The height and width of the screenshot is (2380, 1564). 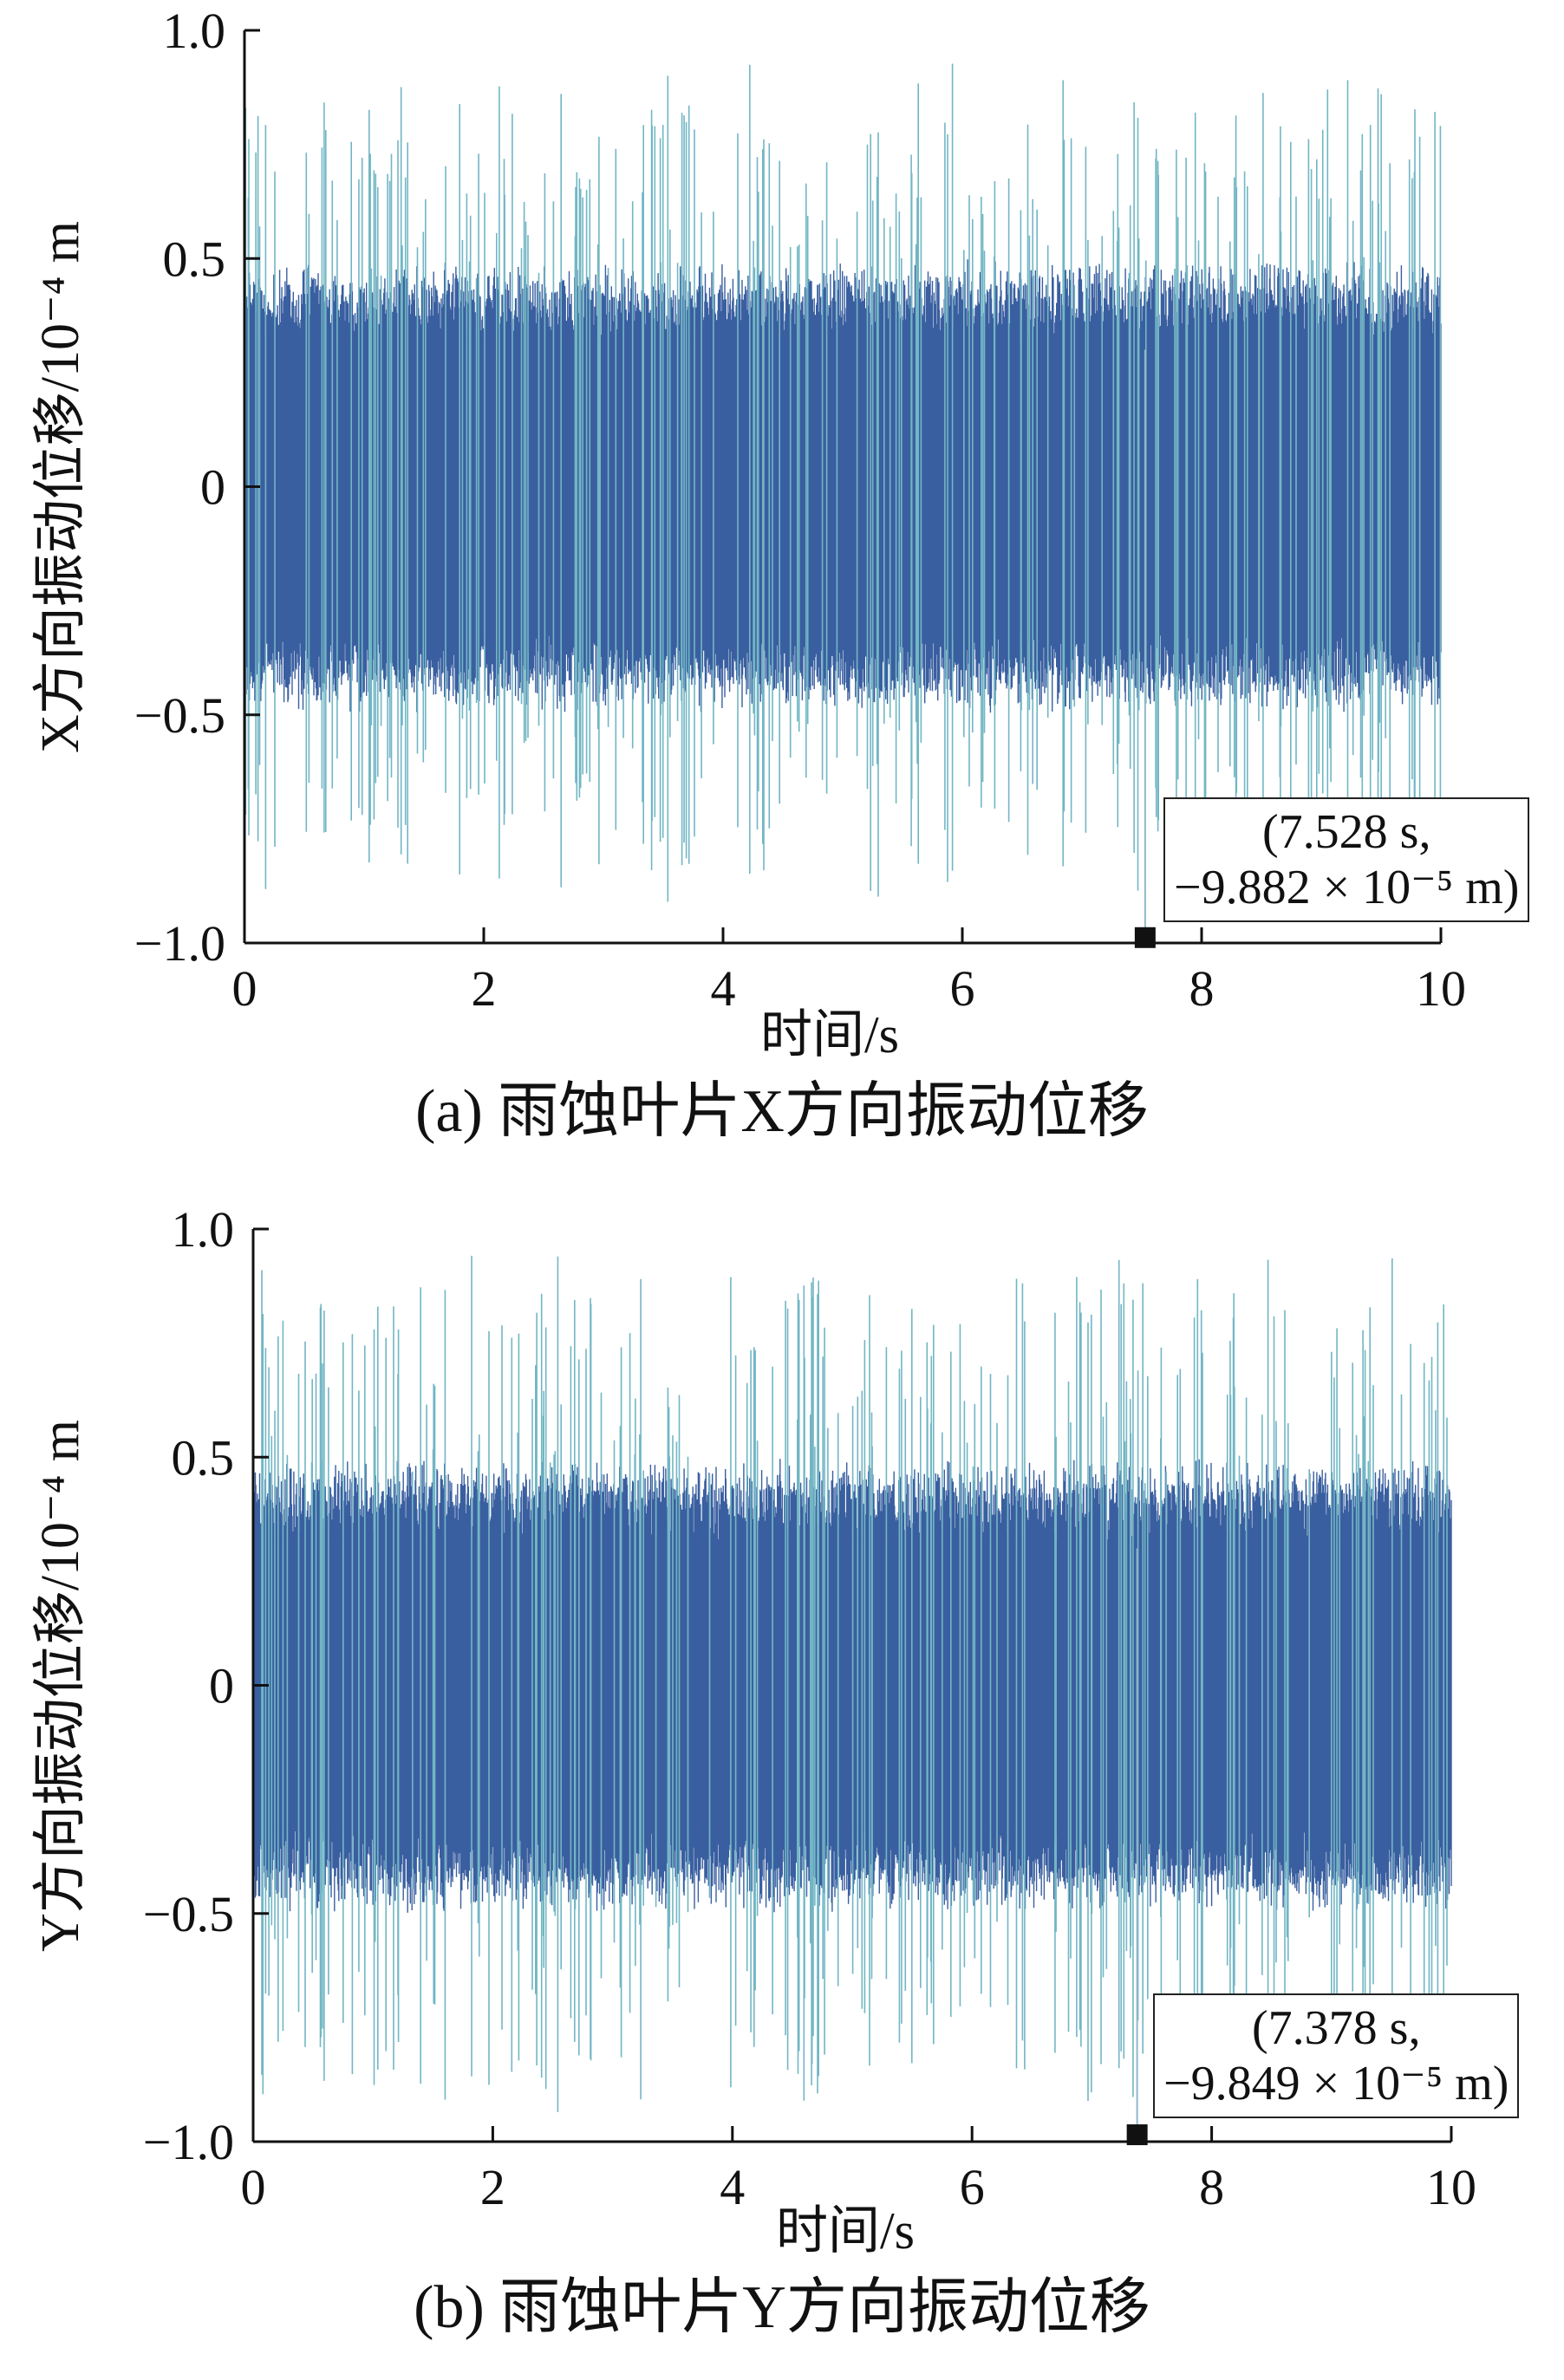 What do you see at coordinates (492, 2187) in the screenshot?
I see `x-tick-label-b: 2` at bounding box center [492, 2187].